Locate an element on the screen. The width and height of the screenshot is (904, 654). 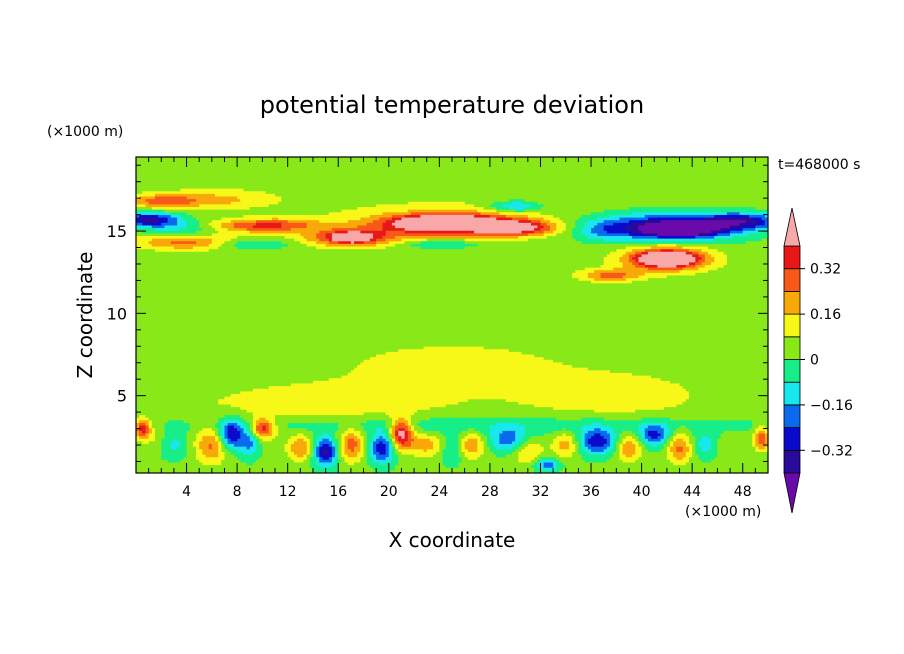
colorbar-bin is located at coordinates (792, 280).